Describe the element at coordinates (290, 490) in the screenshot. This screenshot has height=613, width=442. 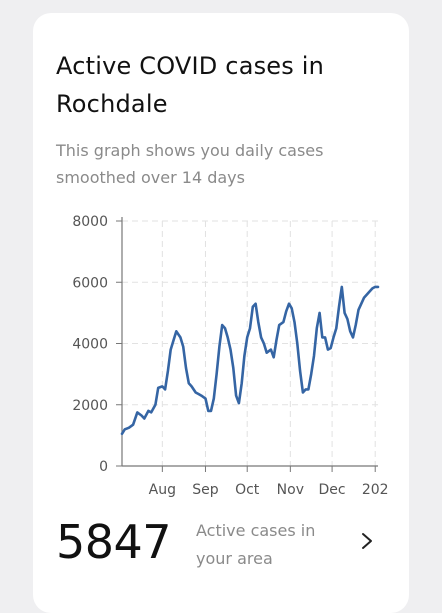
I see `x-tick-label: Nov` at that location.